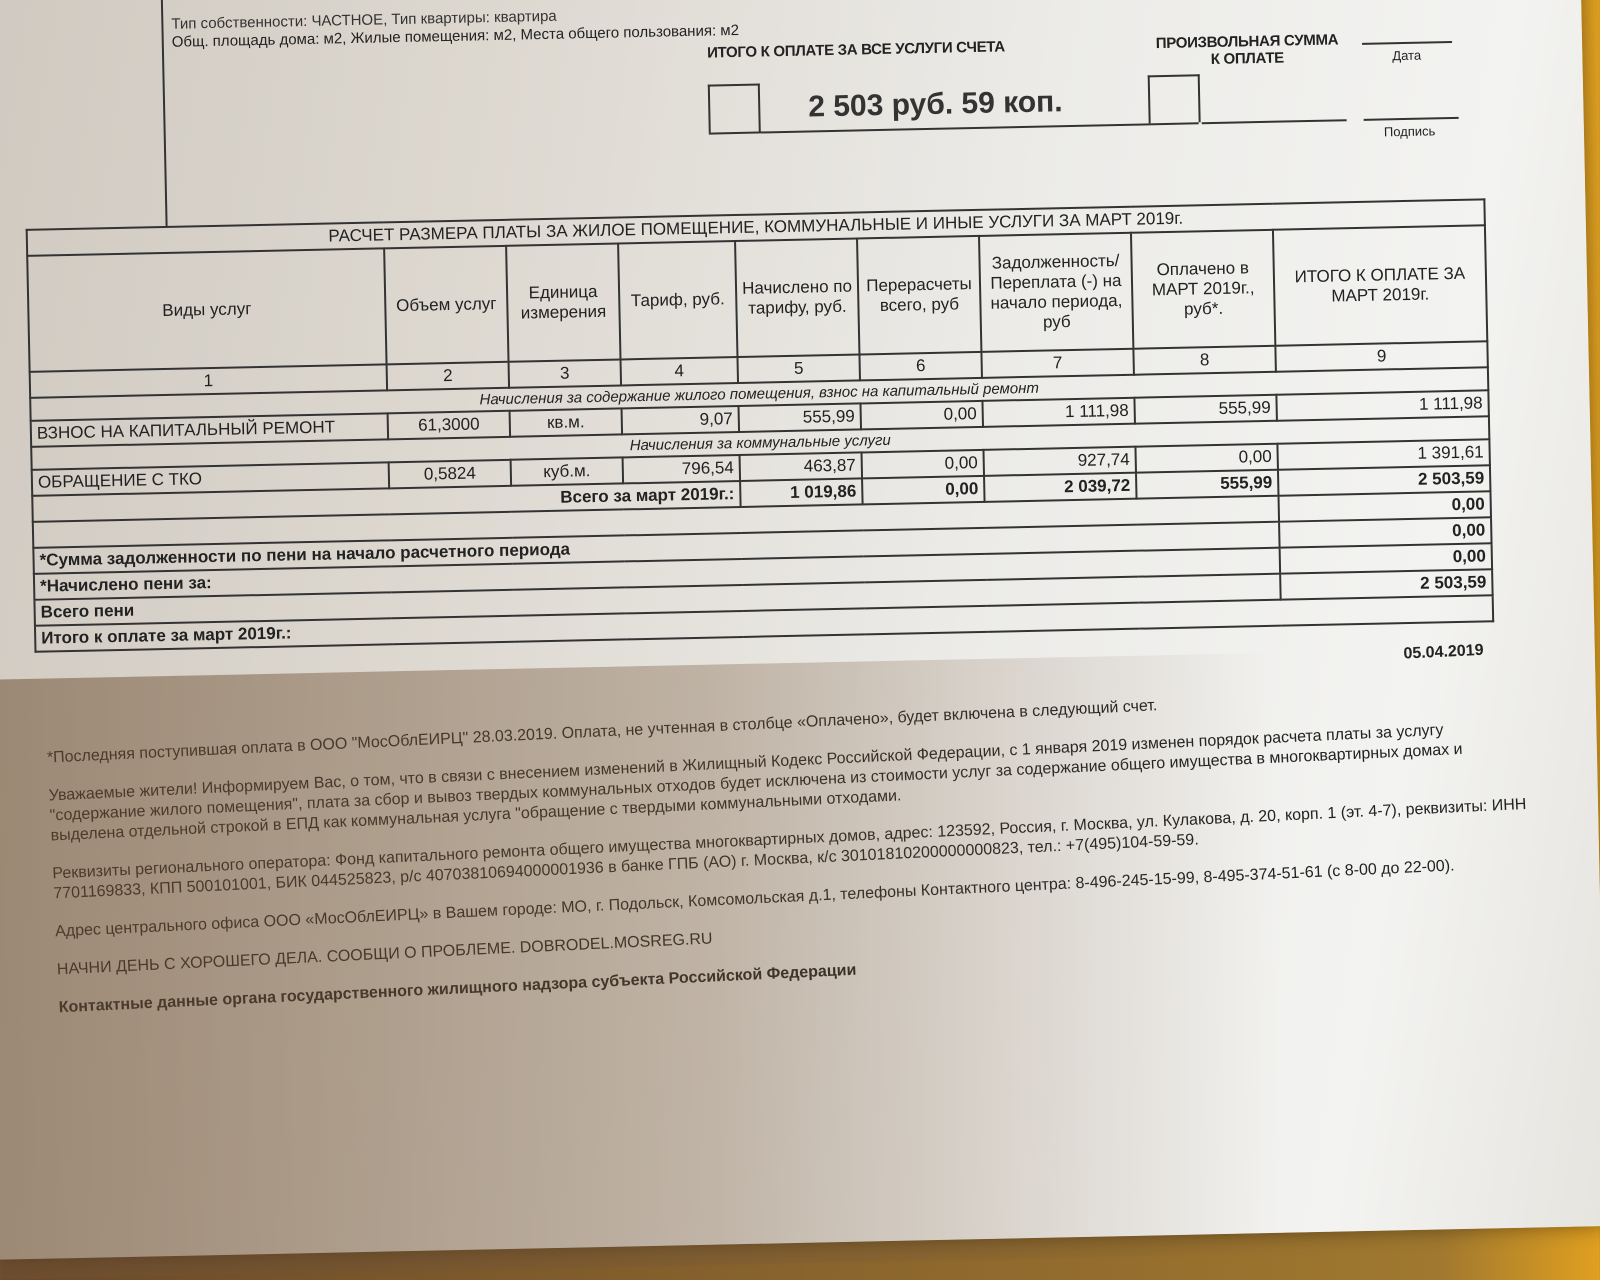 This screenshot has height=1280, width=1600. Describe the element at coordinates (1206, 458) in the screenshot. I see `paid: 0,00` at that location.